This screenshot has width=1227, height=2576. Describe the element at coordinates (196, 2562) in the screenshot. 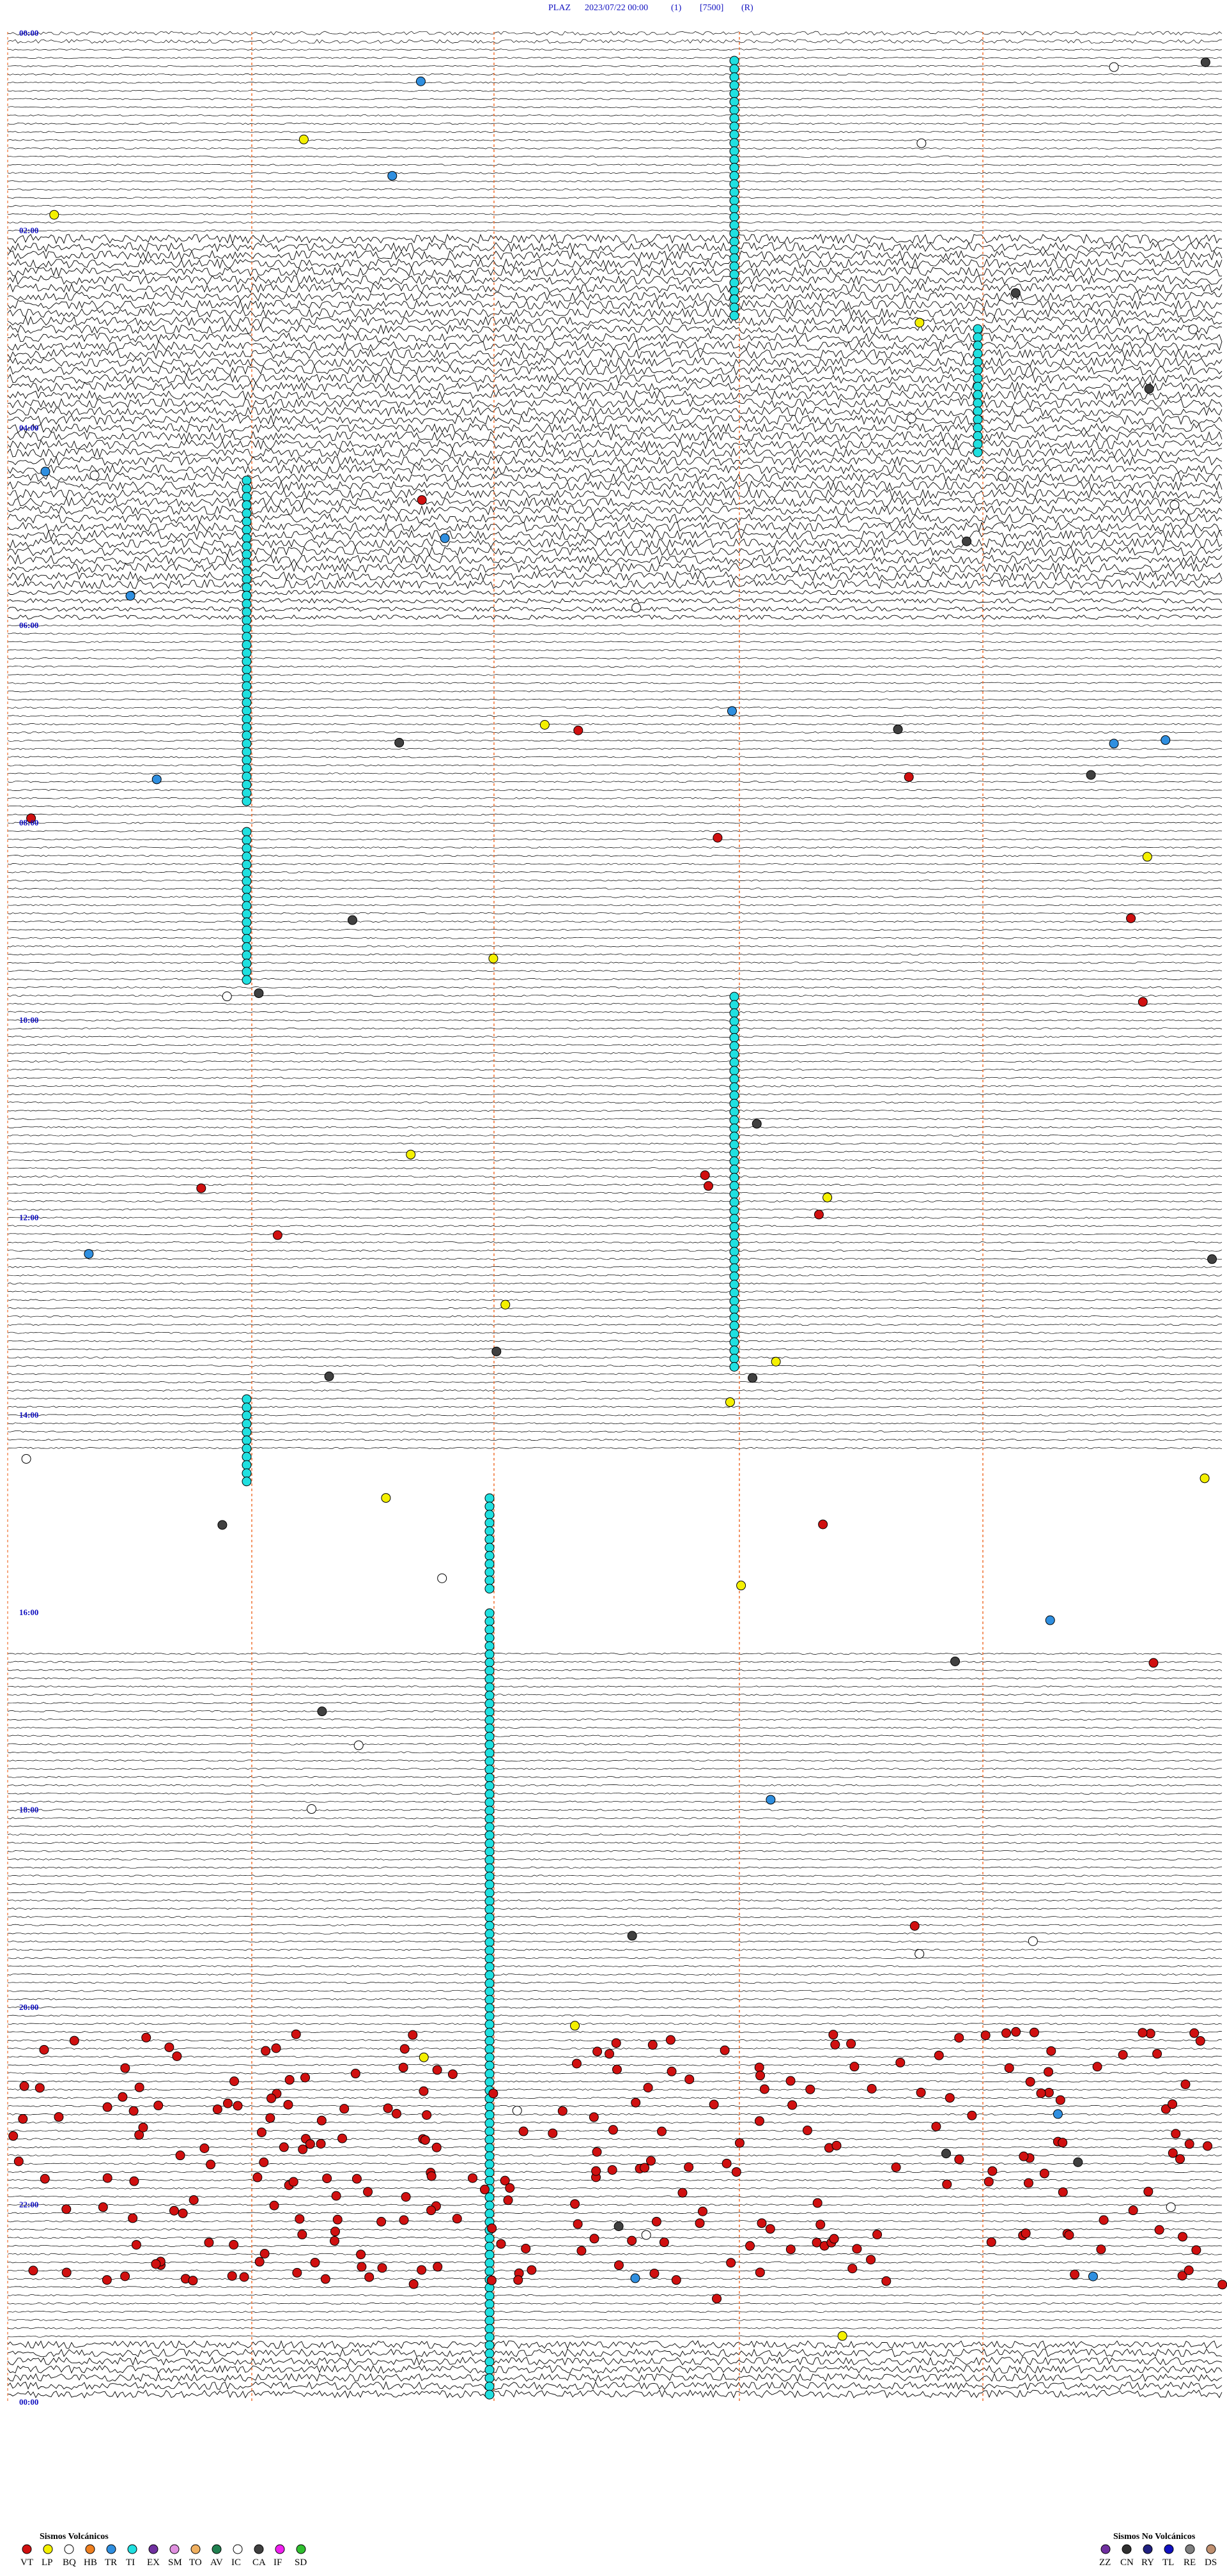

I see `legend-label: TO` at that location.